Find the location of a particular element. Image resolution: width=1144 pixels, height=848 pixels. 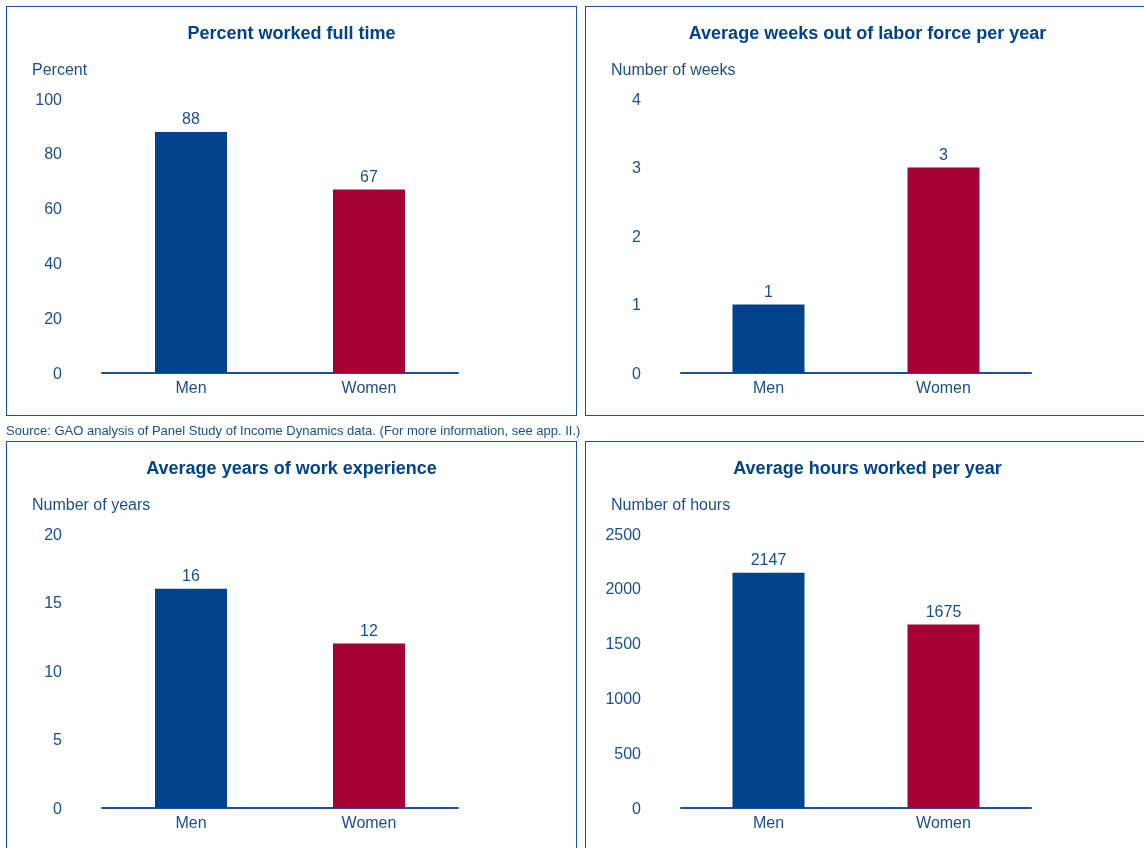

y-tick-label: 3 is located at coordinates (637, 167).